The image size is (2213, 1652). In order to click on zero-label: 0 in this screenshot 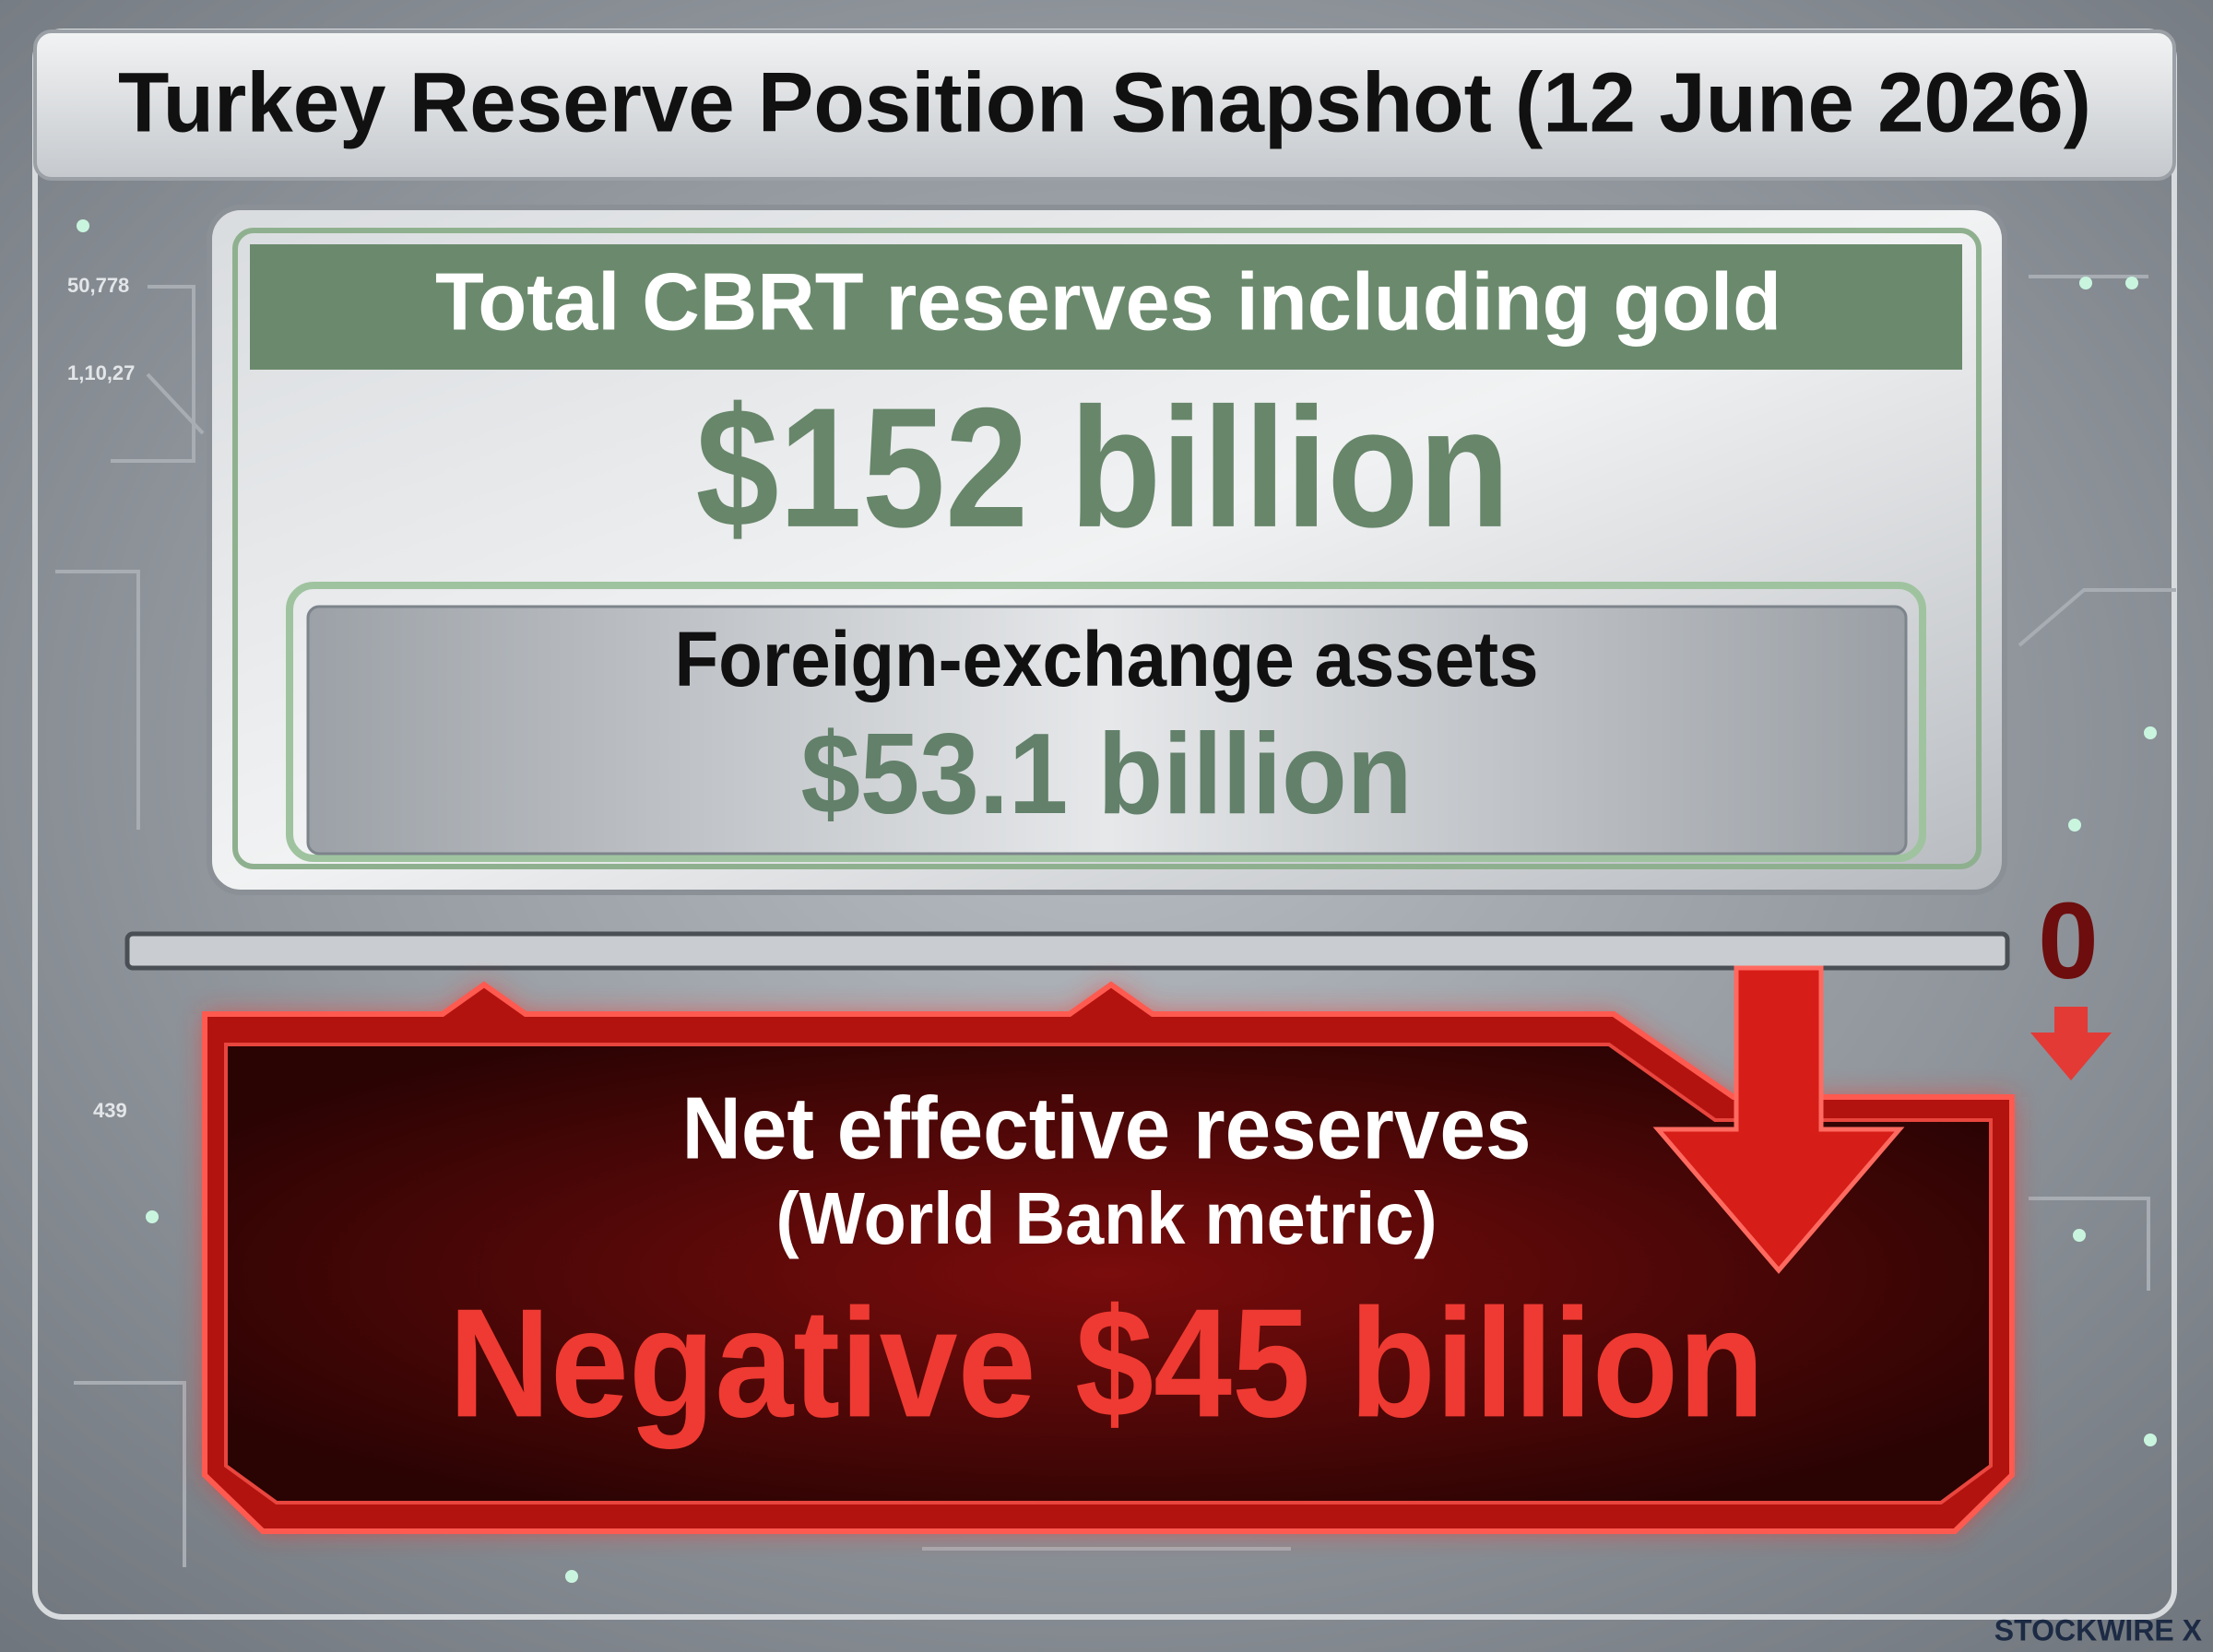, I will do `click(2068, 941)`.